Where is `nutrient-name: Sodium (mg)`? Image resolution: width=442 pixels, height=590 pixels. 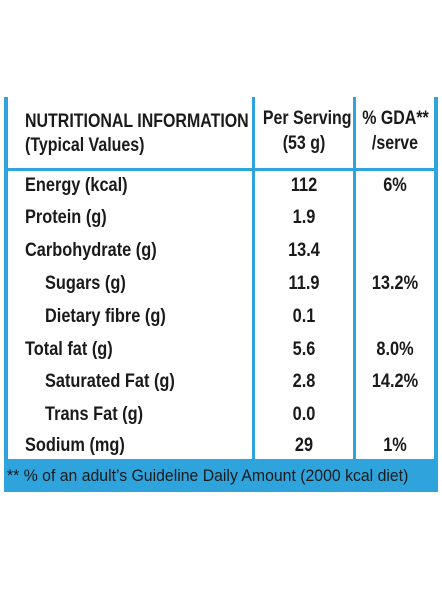 nutrient-name: Sodium (mg) is located at coordinates (75, 445).